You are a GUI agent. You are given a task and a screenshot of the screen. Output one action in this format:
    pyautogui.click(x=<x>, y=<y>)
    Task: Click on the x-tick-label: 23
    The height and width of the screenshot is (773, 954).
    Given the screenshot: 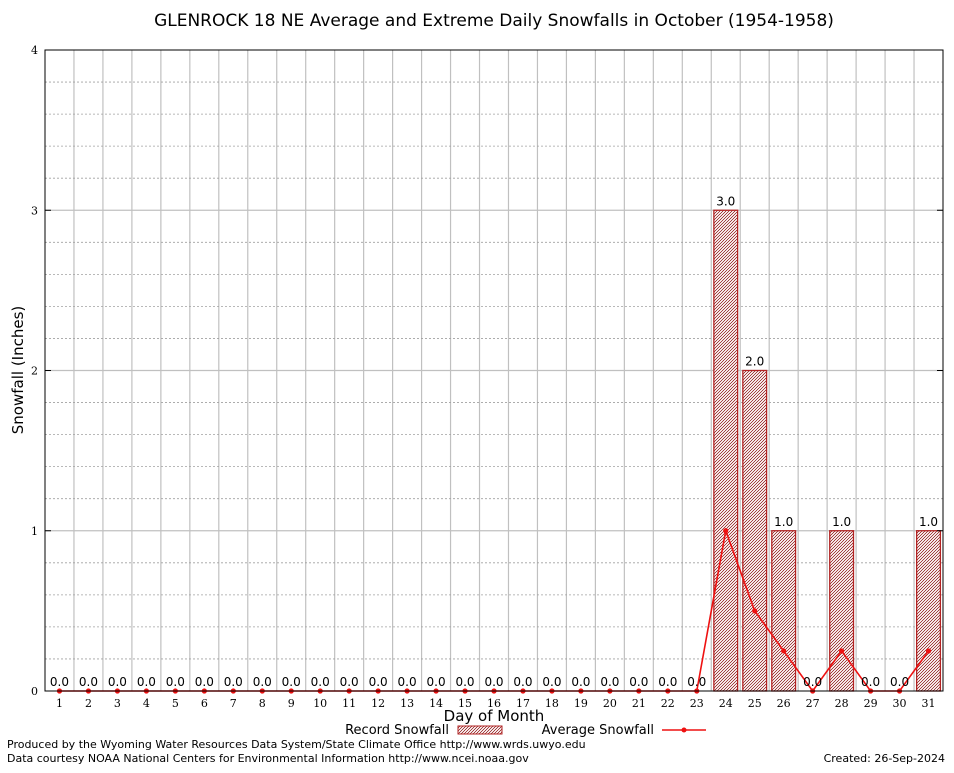 What is the action you would take?
    pyautogui.click(x=697, y=703)
    